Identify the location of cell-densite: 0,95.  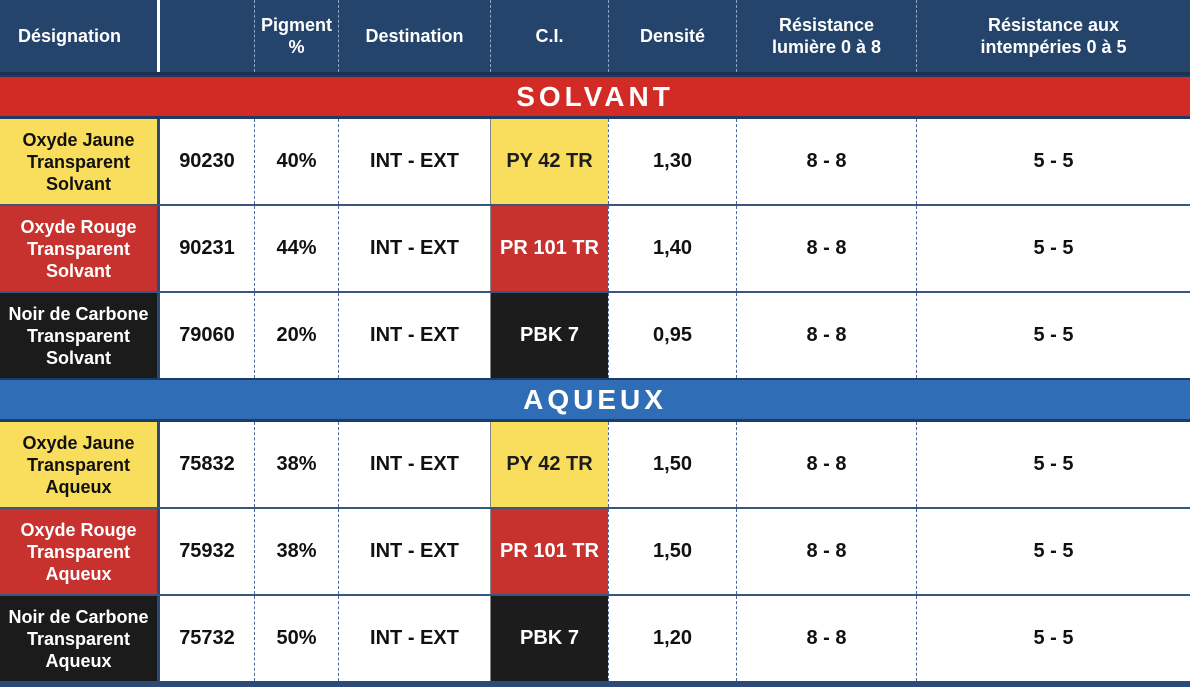
(672, 335).